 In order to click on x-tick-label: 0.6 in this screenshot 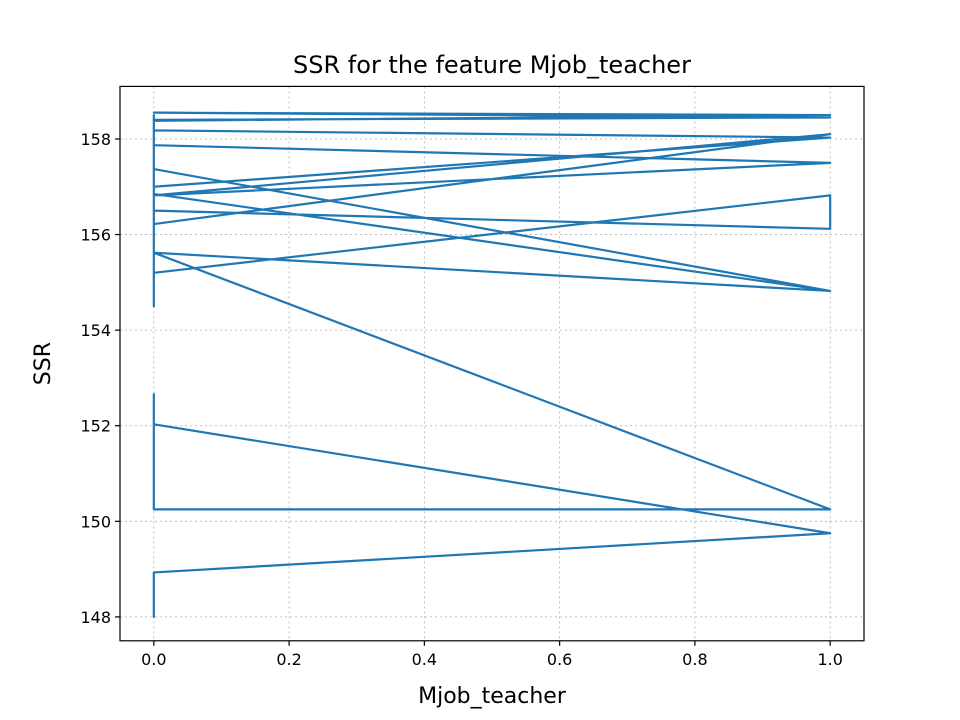, I will do `click(559, 659)`.